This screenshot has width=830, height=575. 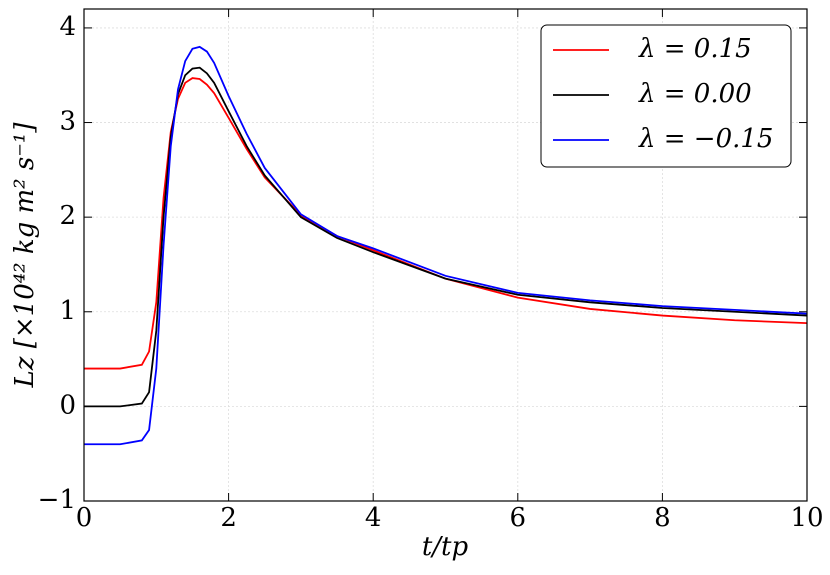 What do you see at coordinates (228, 518) in the screenshot?
I see `x-tick-label: 2` at bounding box center [228, 518].